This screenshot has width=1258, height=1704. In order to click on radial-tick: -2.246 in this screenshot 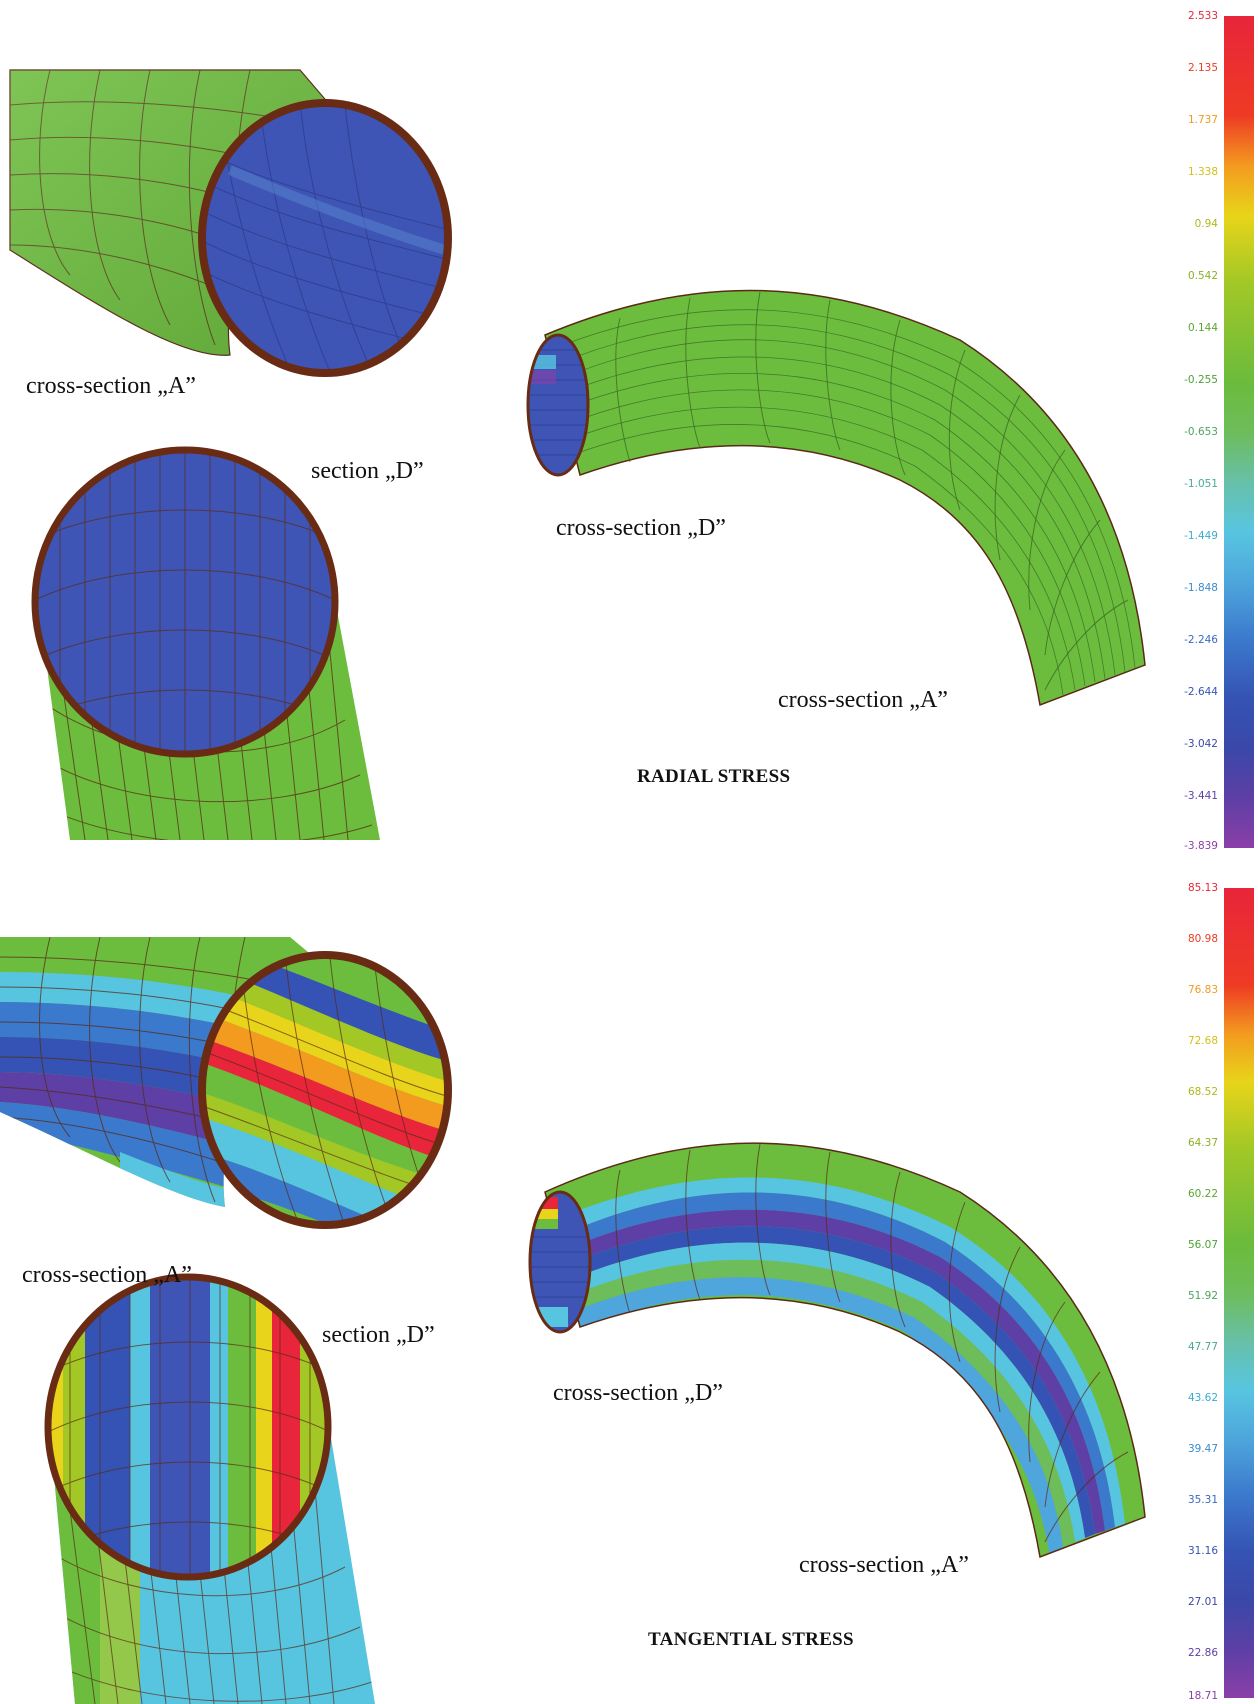, I will do `click(1201, 640)`.